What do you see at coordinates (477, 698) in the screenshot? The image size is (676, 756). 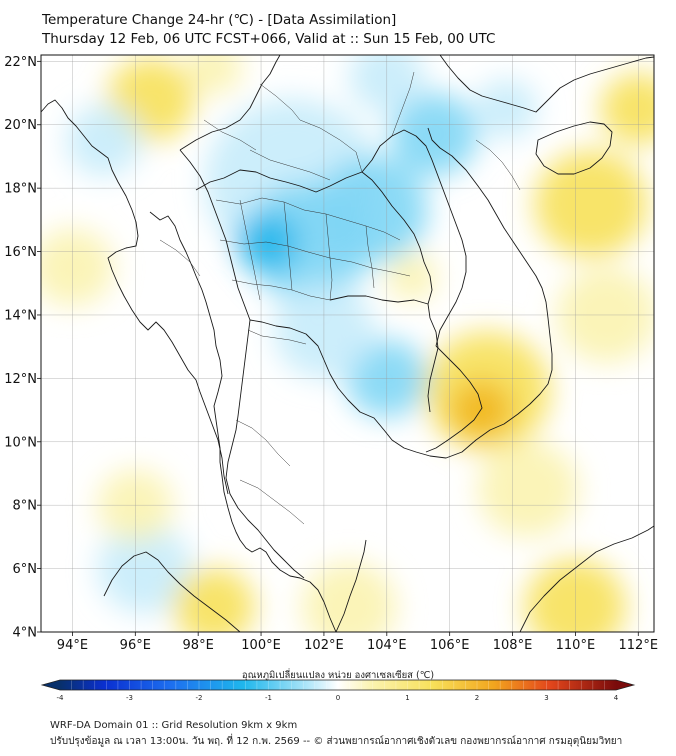 I see `colorbar-tick-label: 2` at bounding box center [477, 698].